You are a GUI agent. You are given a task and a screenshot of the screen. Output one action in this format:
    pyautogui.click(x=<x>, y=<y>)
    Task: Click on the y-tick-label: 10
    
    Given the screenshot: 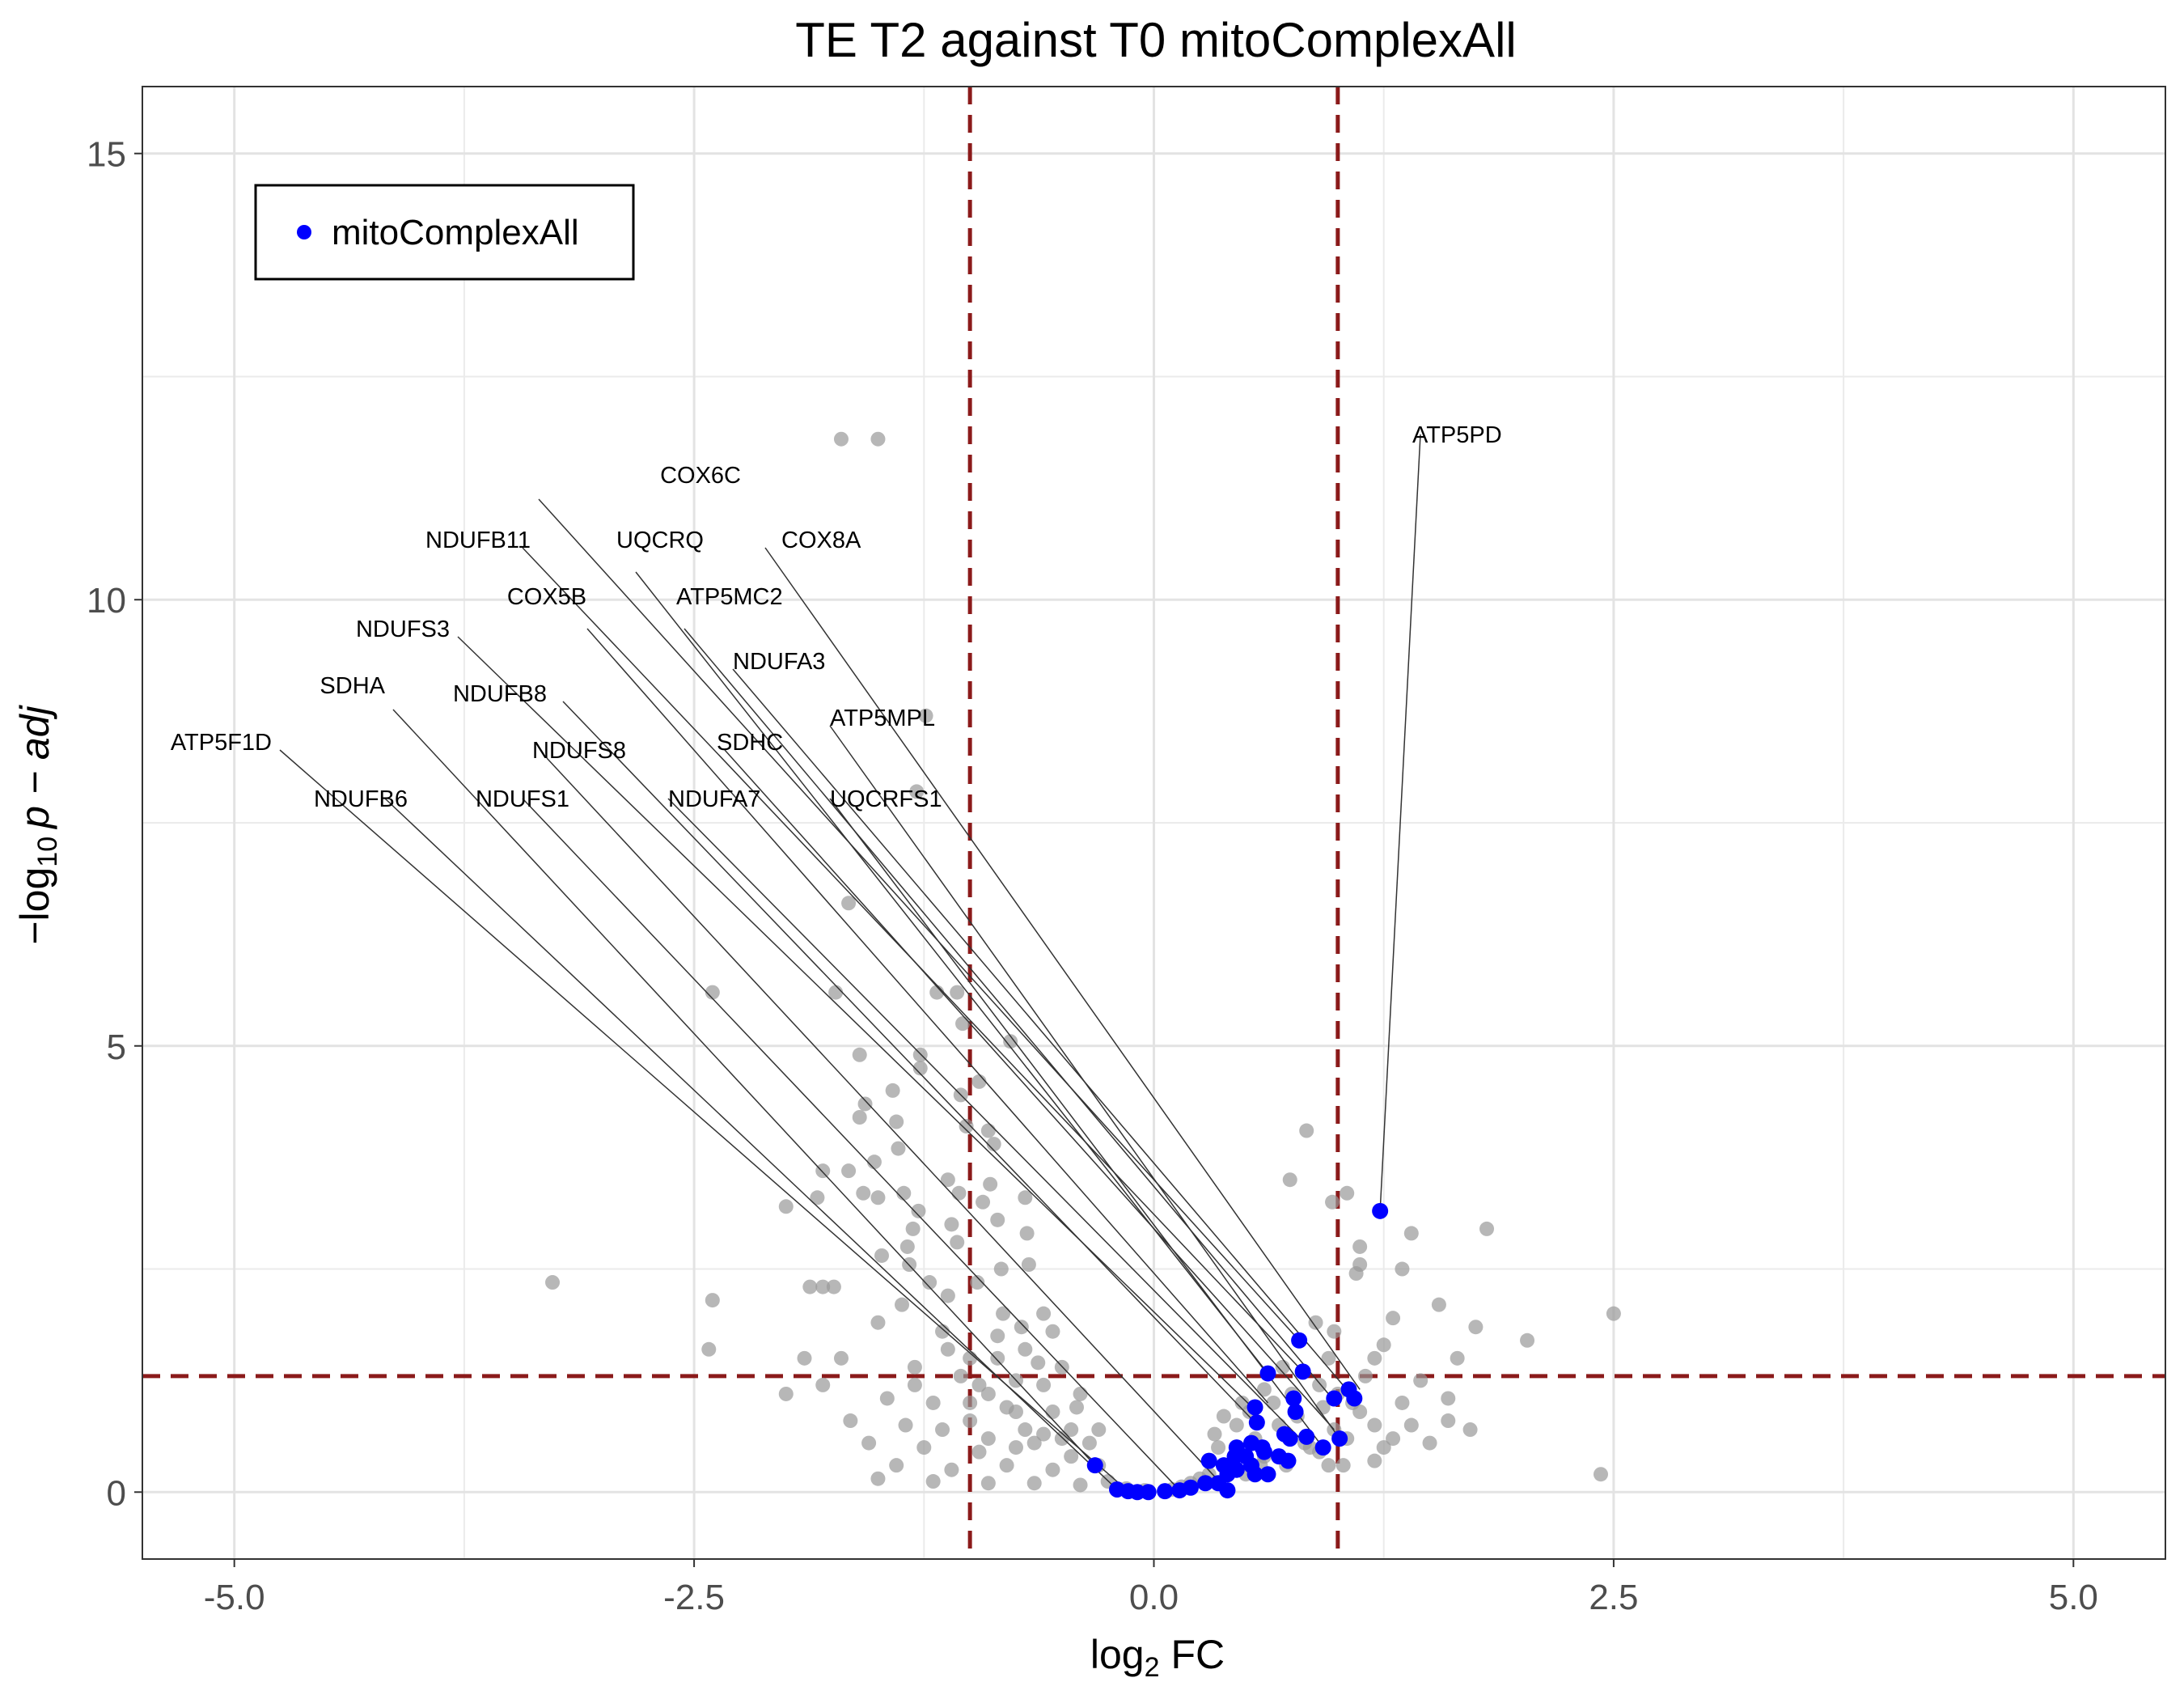 What is the action you would take?
    pyautogui.click(x=106, y=601)
    